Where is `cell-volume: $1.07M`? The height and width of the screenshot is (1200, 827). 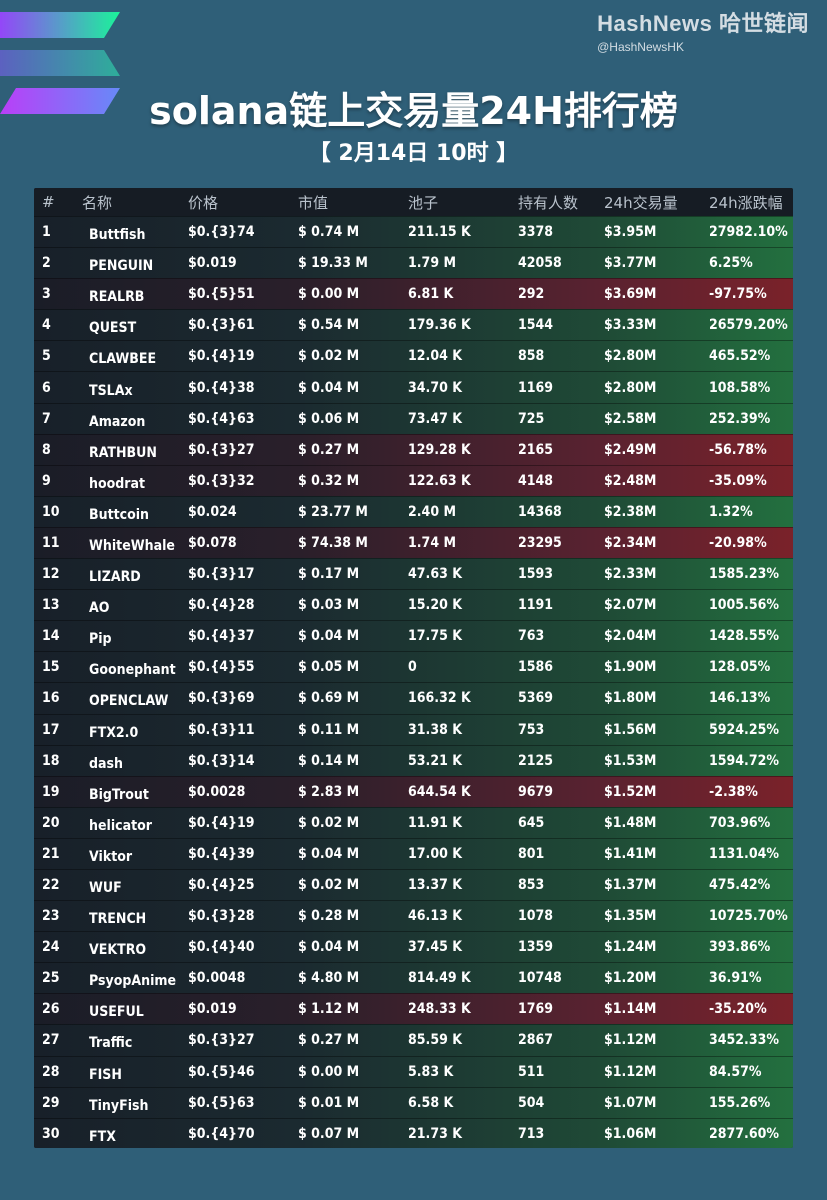
cell-volume: $1.07M is located at coordinates (630, 1102).